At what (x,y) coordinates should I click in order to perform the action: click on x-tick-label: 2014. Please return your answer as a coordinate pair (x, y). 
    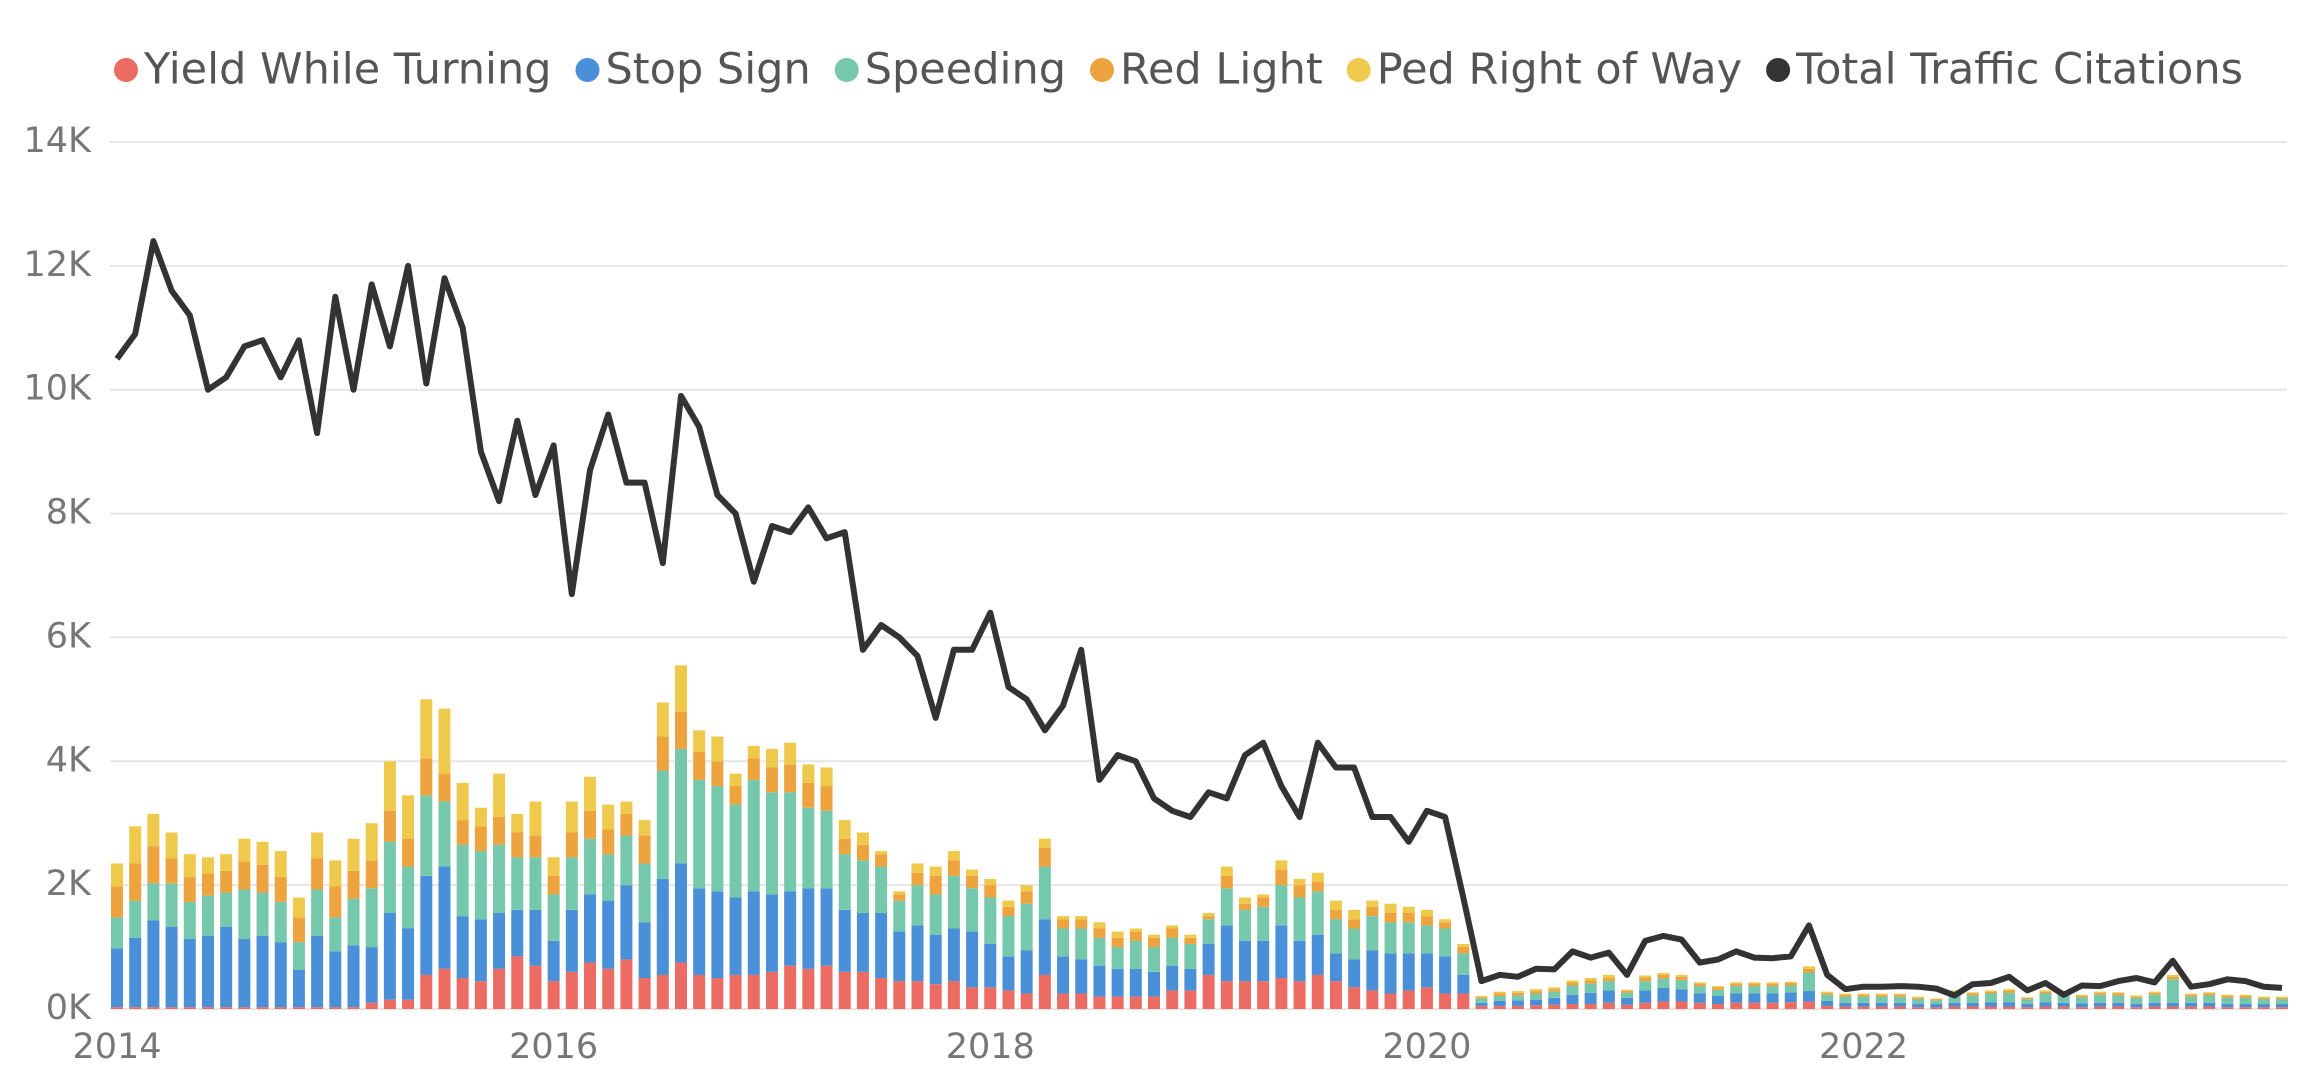
    Looking at the image, I should click on (116, 1047).